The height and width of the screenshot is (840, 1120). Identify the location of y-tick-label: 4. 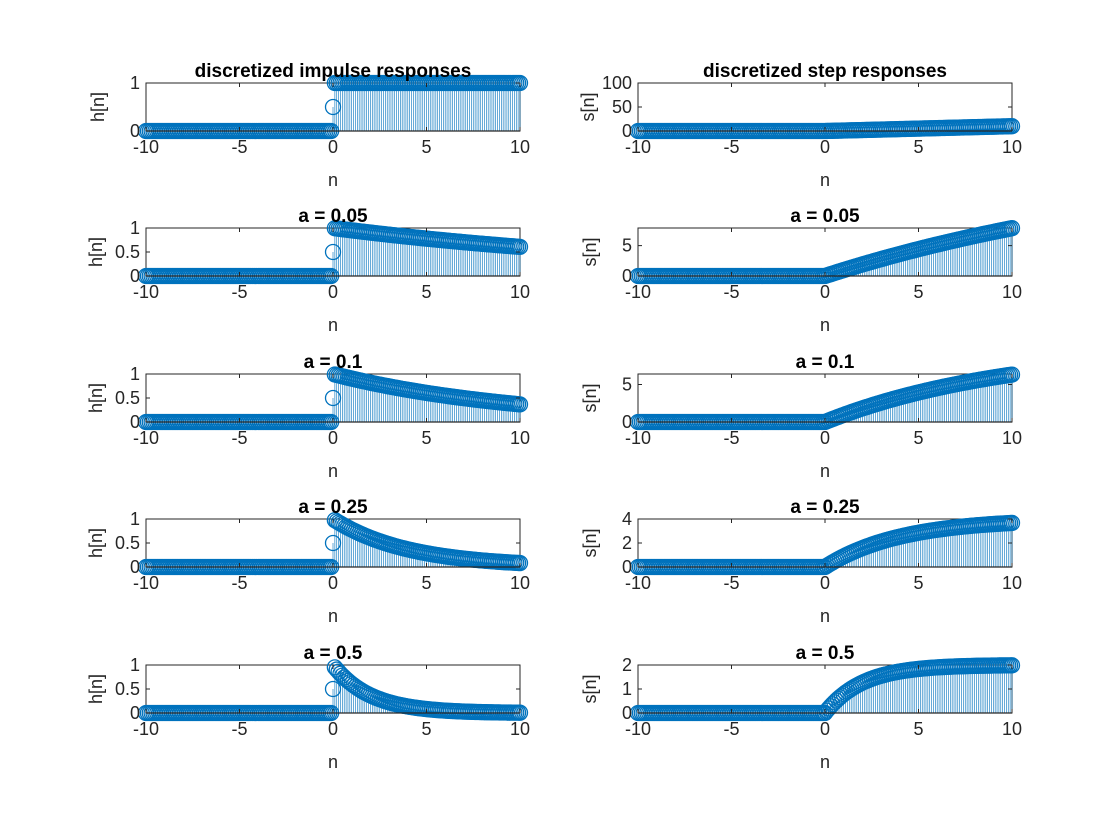
(627, 519).